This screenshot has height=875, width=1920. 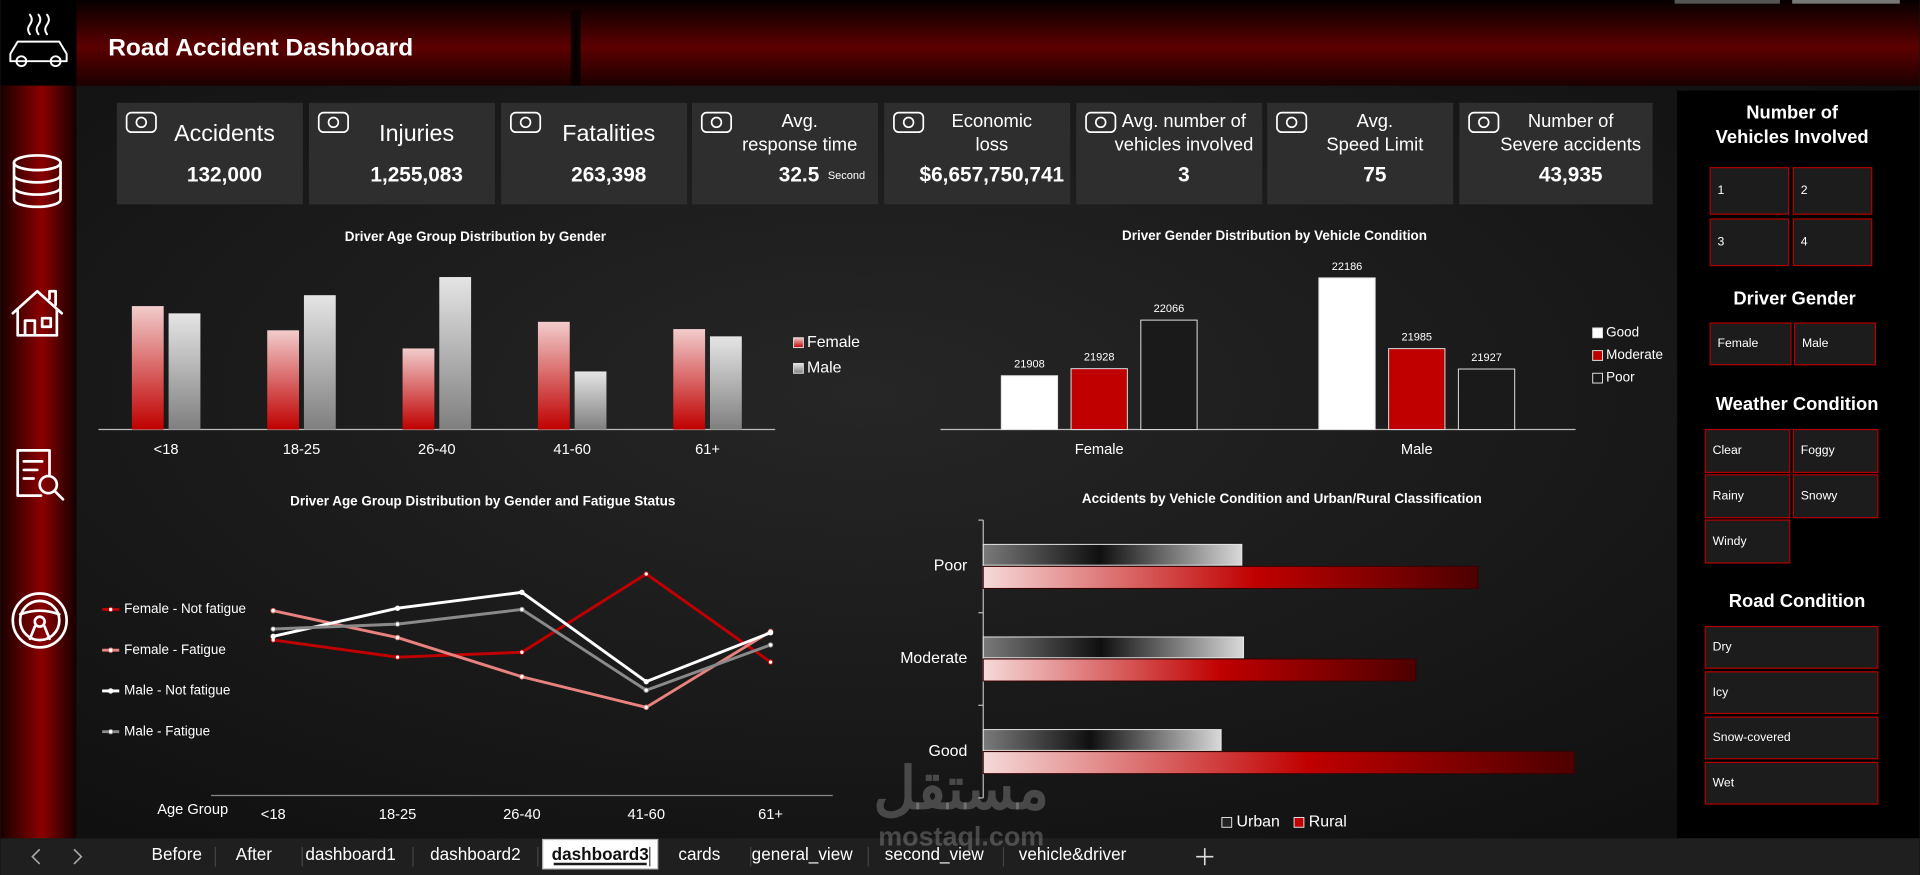 I want to click on slicer-item-label: Male, so click(x=1815, y=343).